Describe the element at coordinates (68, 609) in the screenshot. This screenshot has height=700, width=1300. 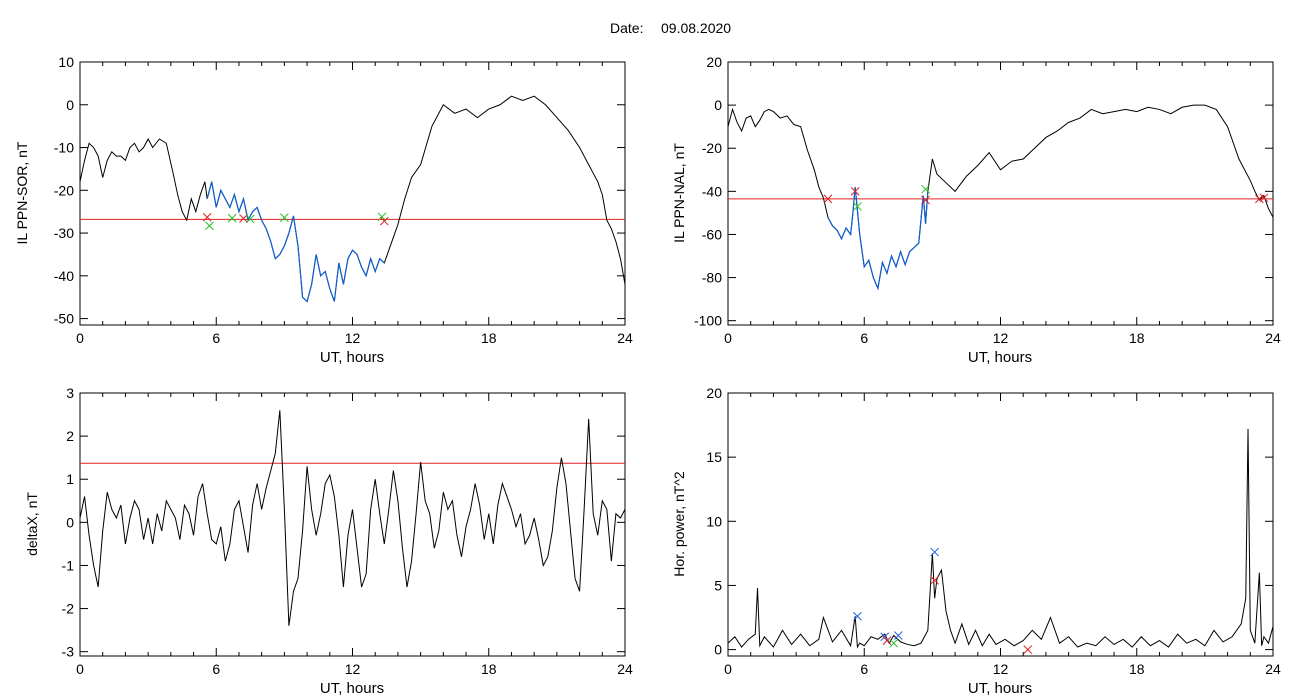
I see `y-tick-label: -2` at that location.